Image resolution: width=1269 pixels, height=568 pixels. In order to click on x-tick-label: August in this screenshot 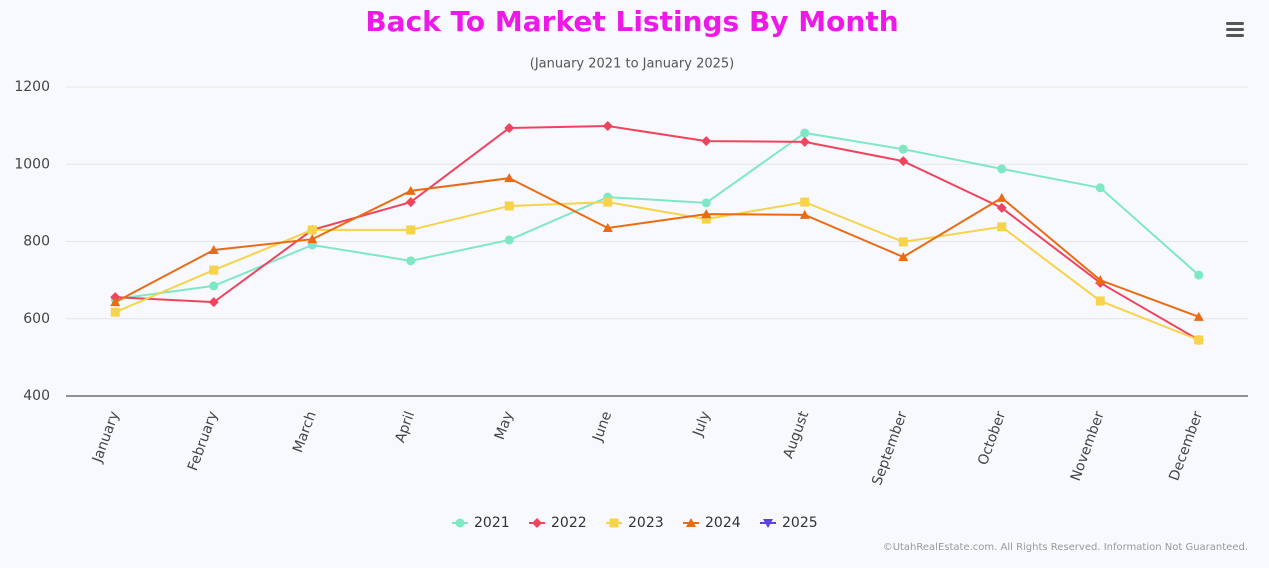, I will do `click(796, 435)`.